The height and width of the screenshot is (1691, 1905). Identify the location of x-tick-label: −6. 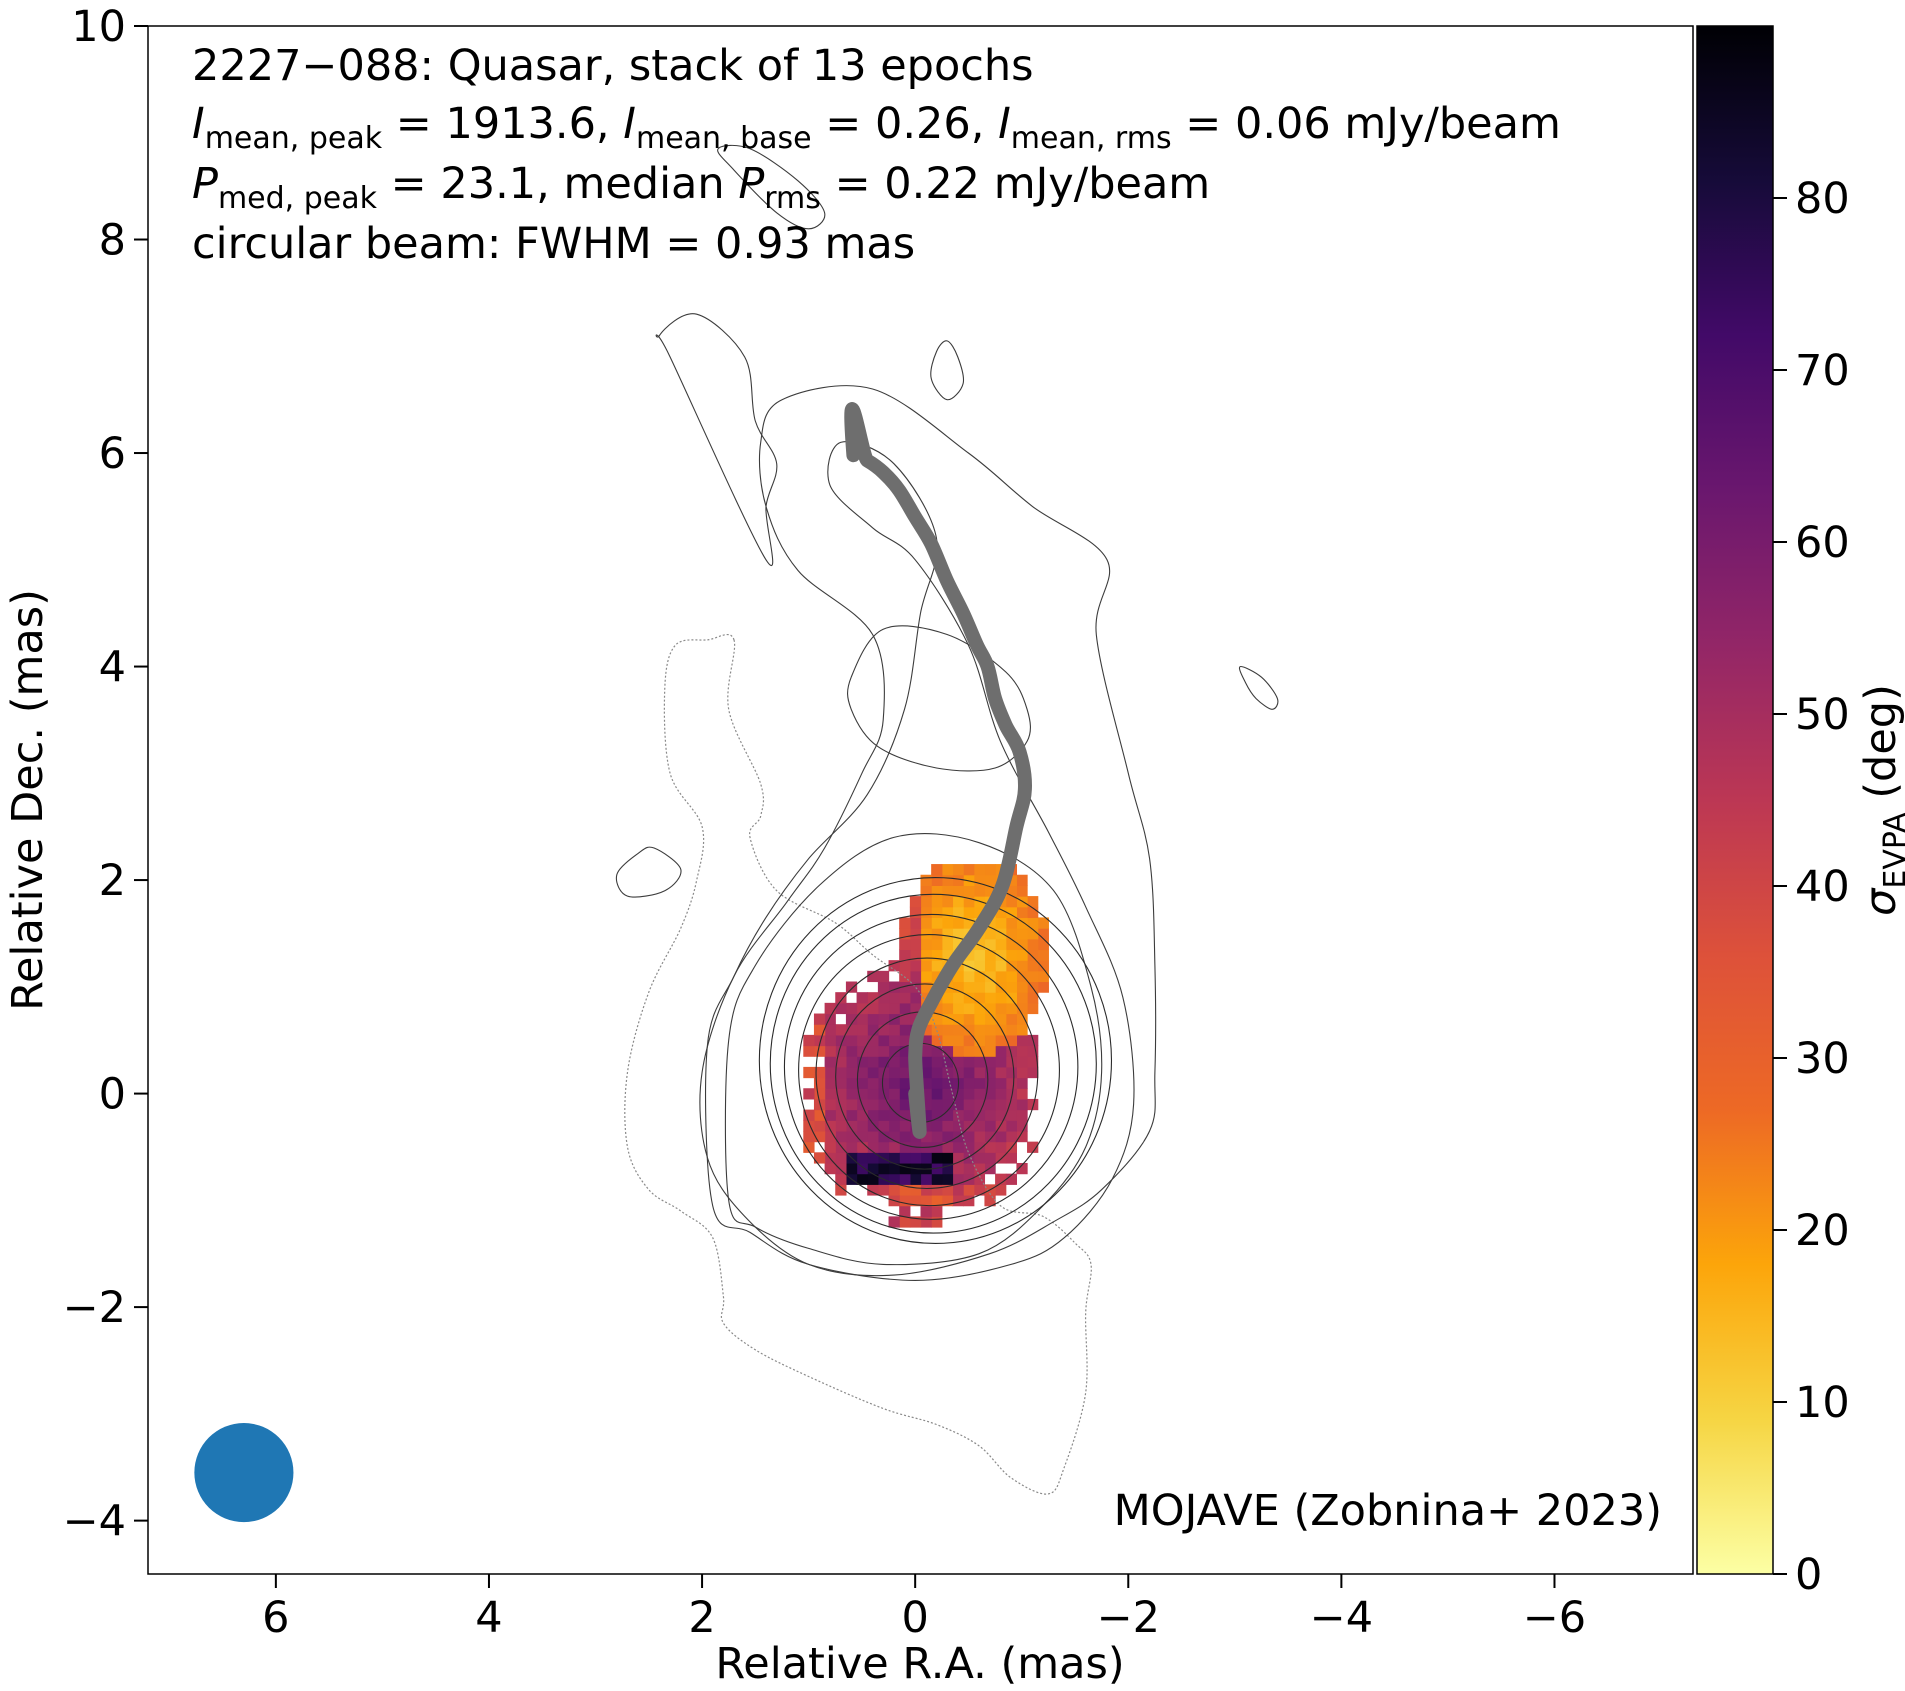
(1554, 1618).